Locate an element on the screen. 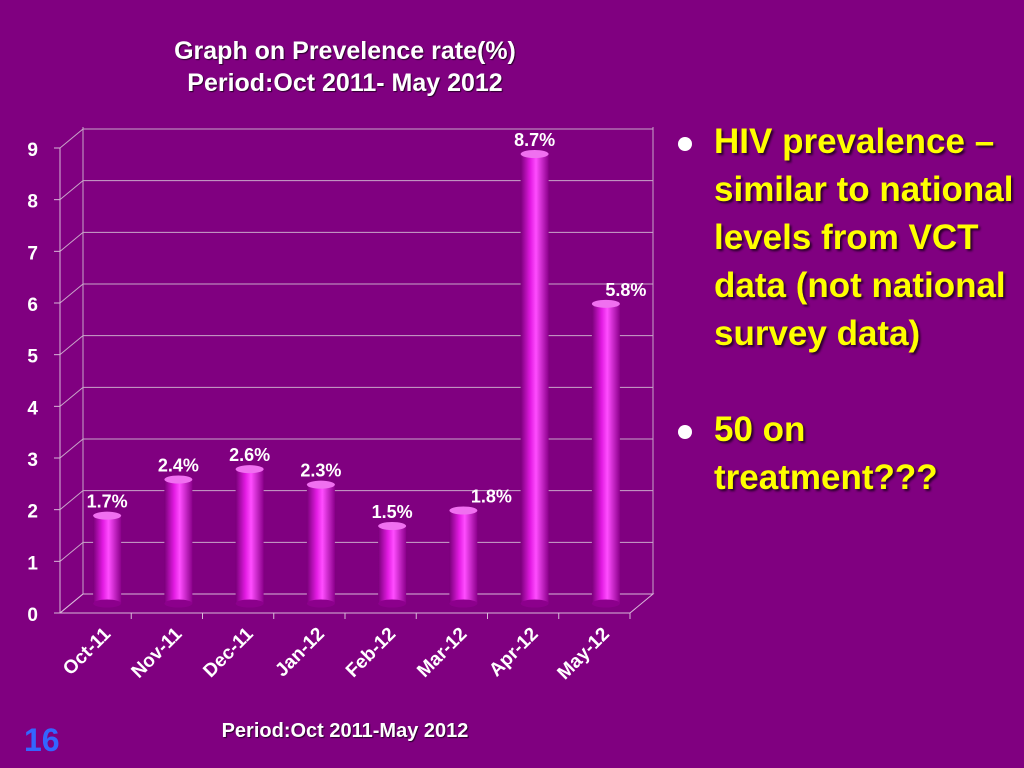  x-tick-label: May-12 is located at coordinates (584, 654).